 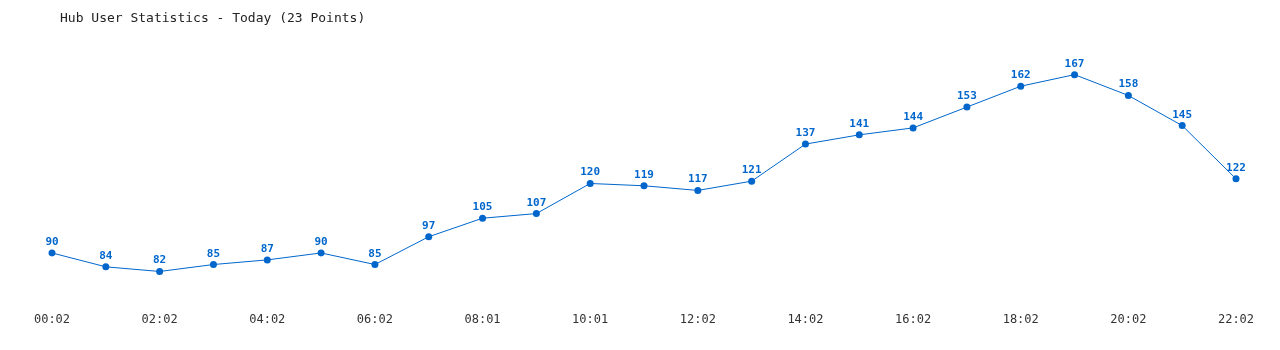 I want to click on data-label: 158, so click(x=1128, y=84).